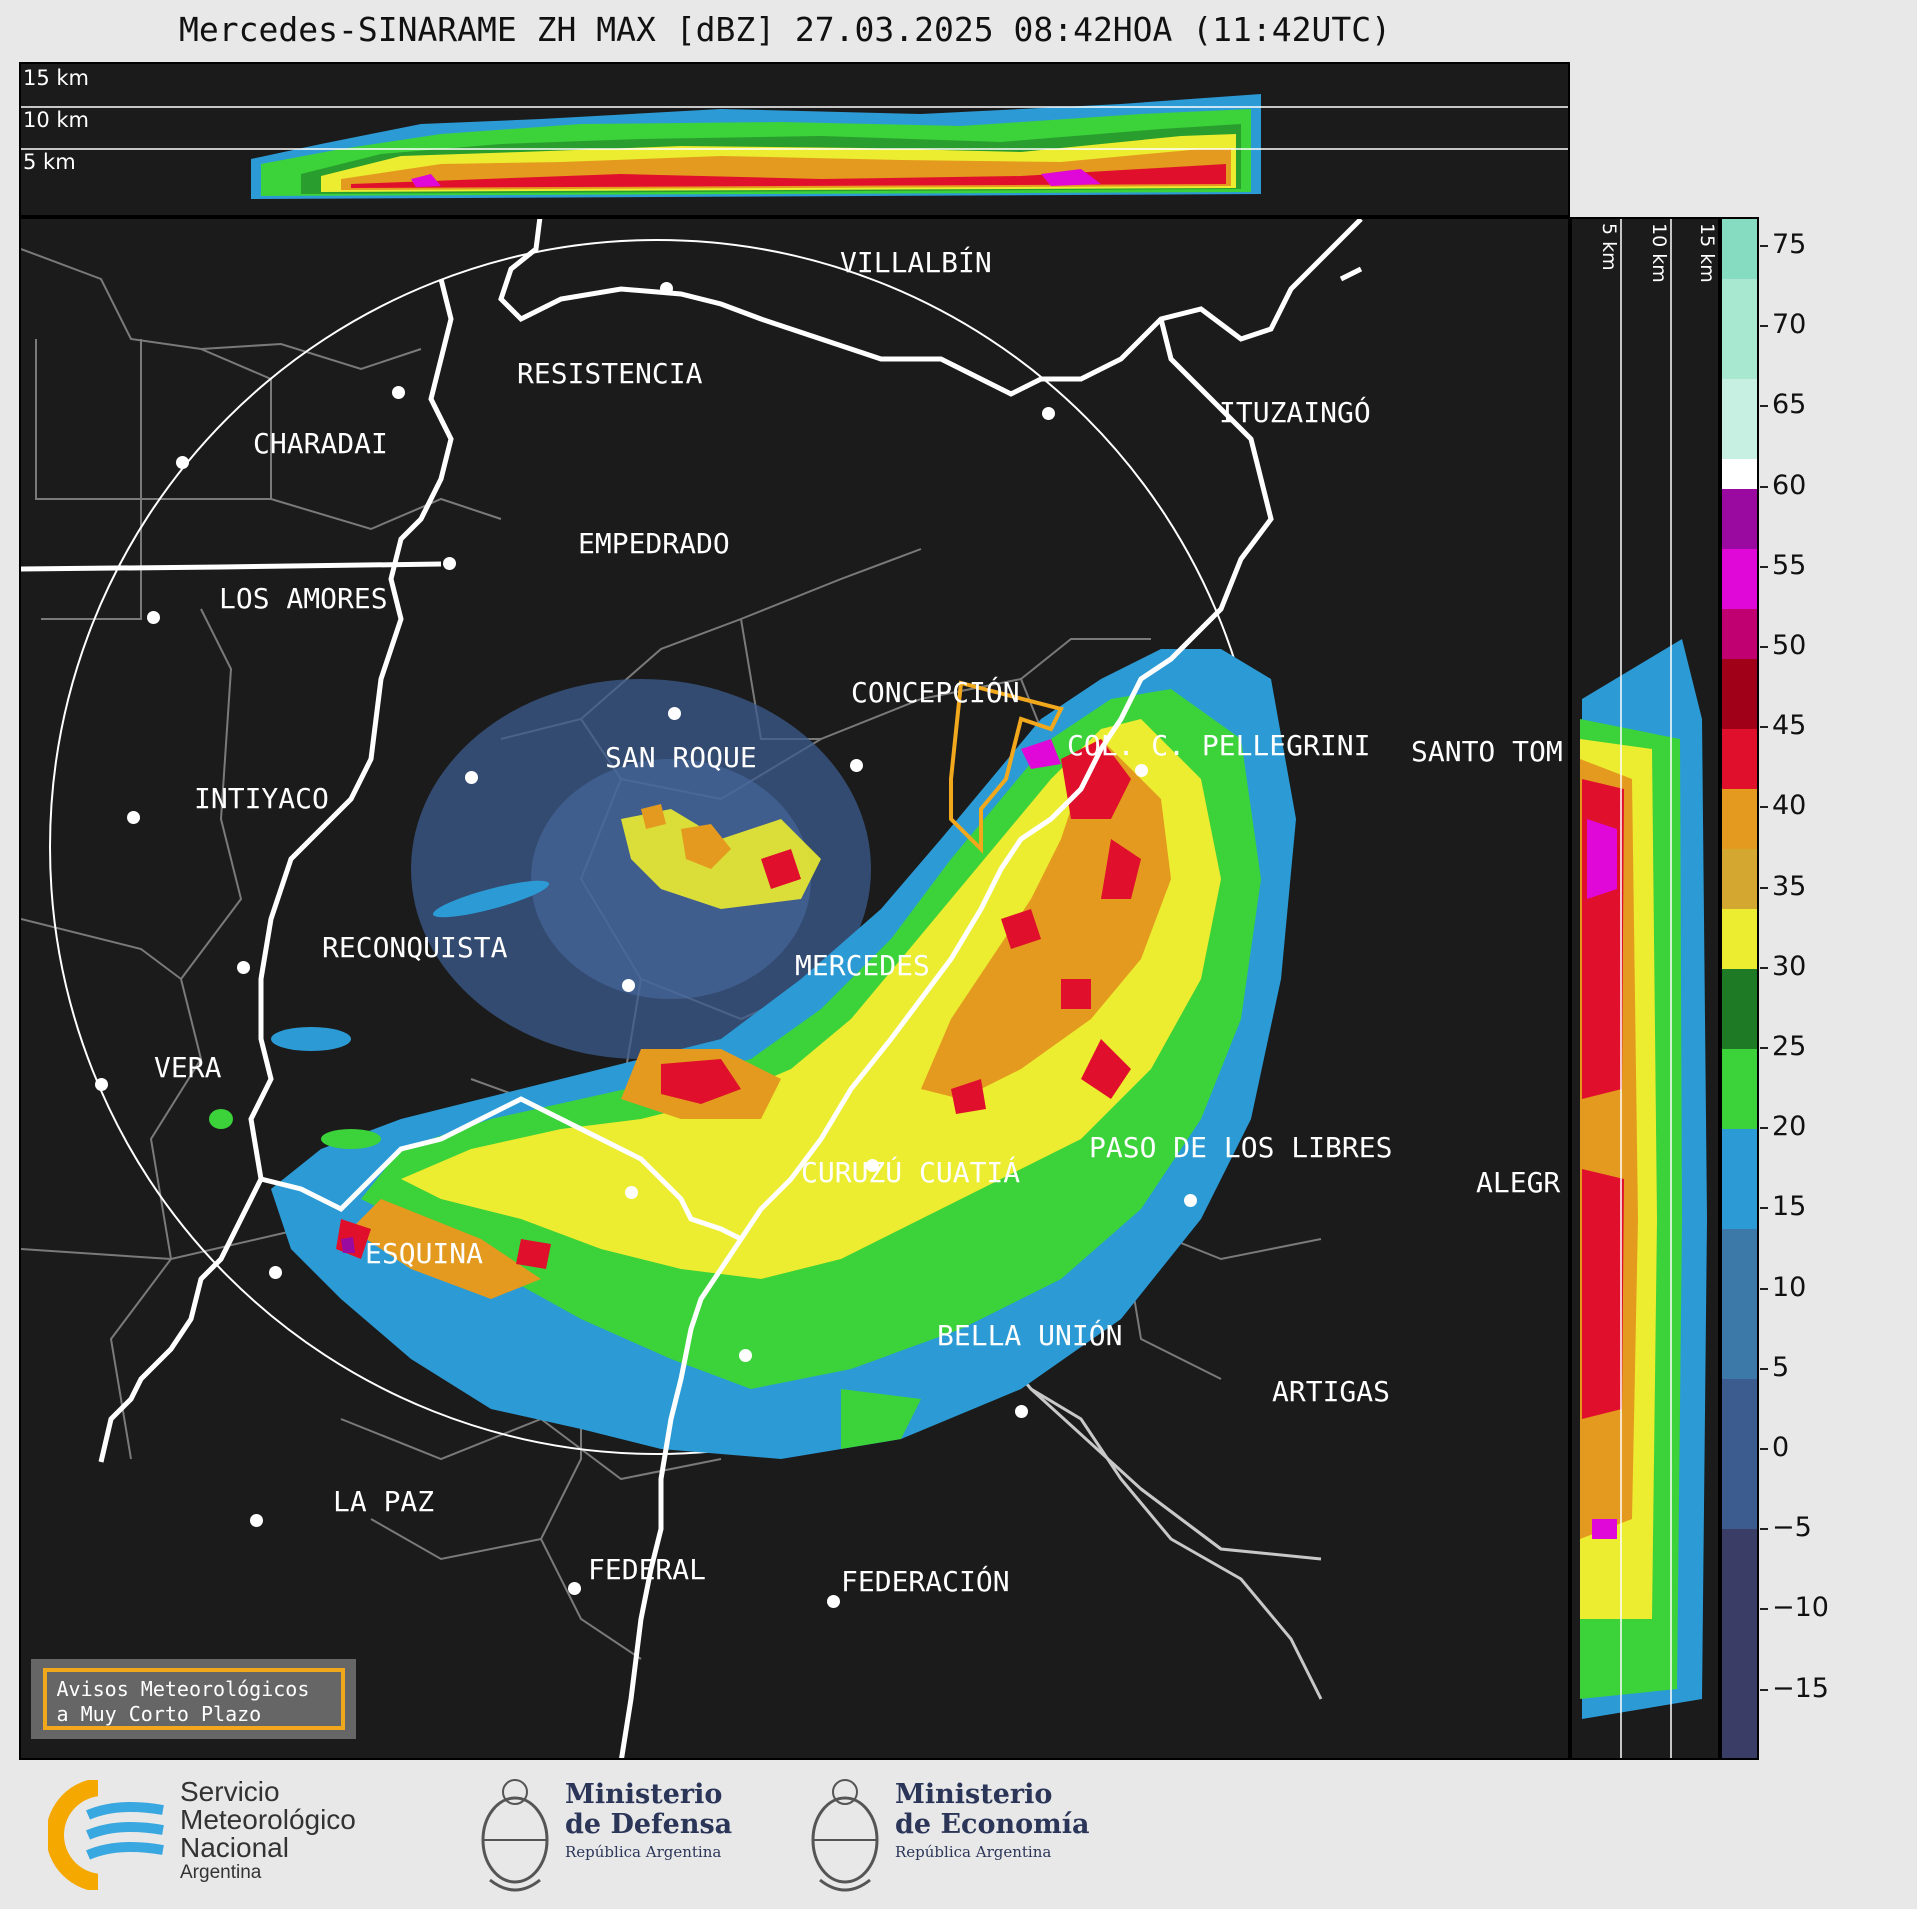  What do you see at coordinates (1789, 405) in the screenshot?
I see `colorbar-tick-label: 65` at bounding box center [1789, 405].